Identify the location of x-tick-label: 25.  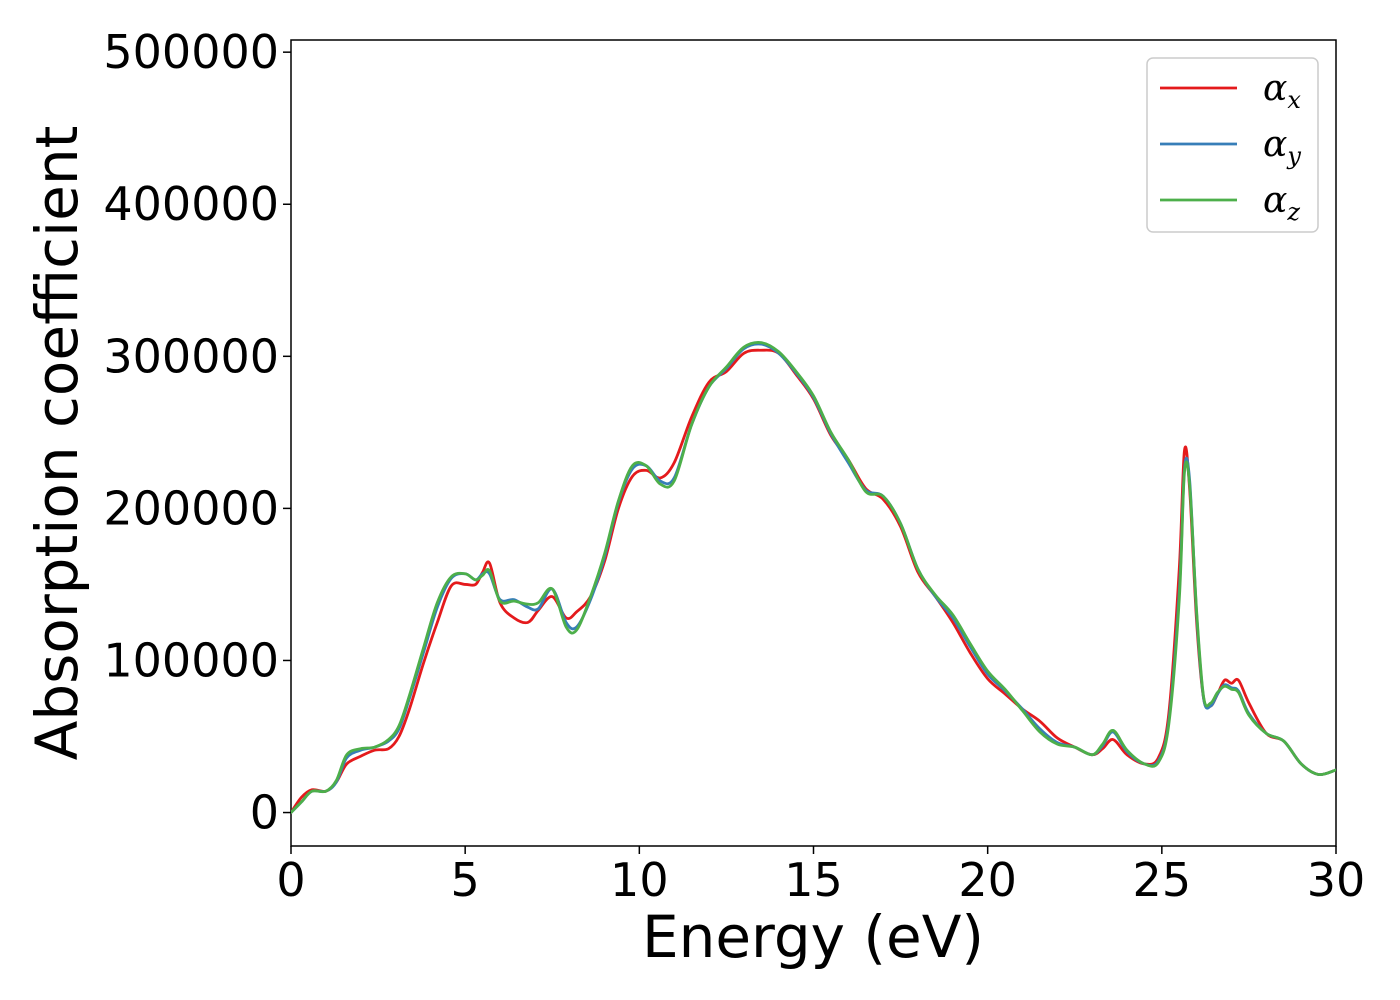
(1162, 880).